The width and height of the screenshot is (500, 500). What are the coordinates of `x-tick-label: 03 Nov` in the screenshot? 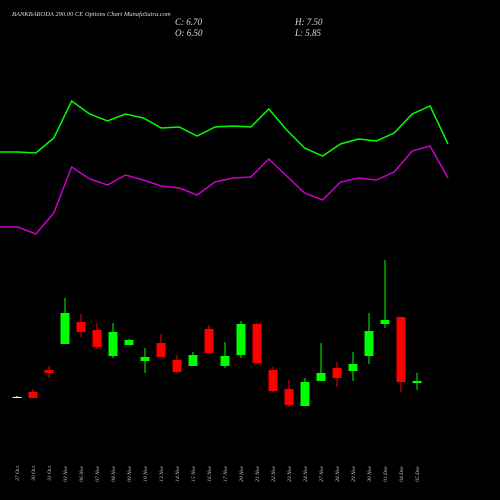 It's located at (66, 473).